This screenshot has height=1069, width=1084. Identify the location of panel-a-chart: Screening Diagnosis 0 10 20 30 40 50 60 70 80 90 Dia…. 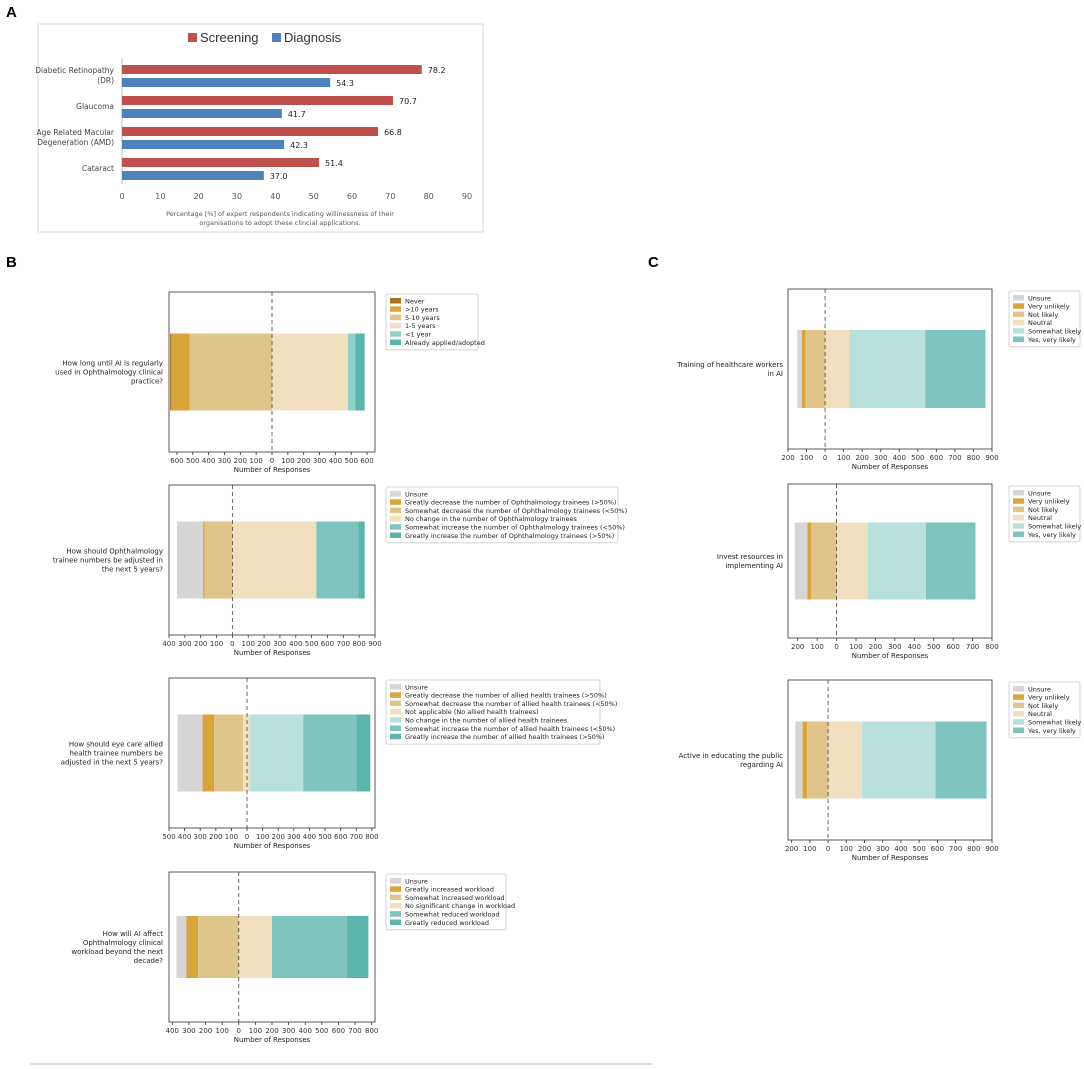
(259, 128).